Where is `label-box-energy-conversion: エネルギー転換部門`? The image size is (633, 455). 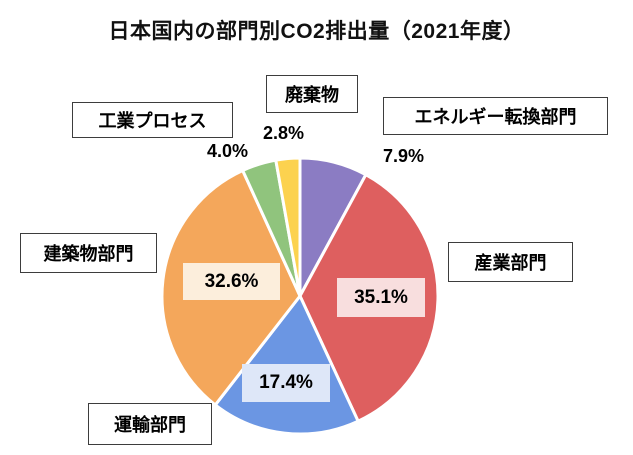
label-box-energy-conversion: エネルギー転換部門 is located at coordinates (495, 116).